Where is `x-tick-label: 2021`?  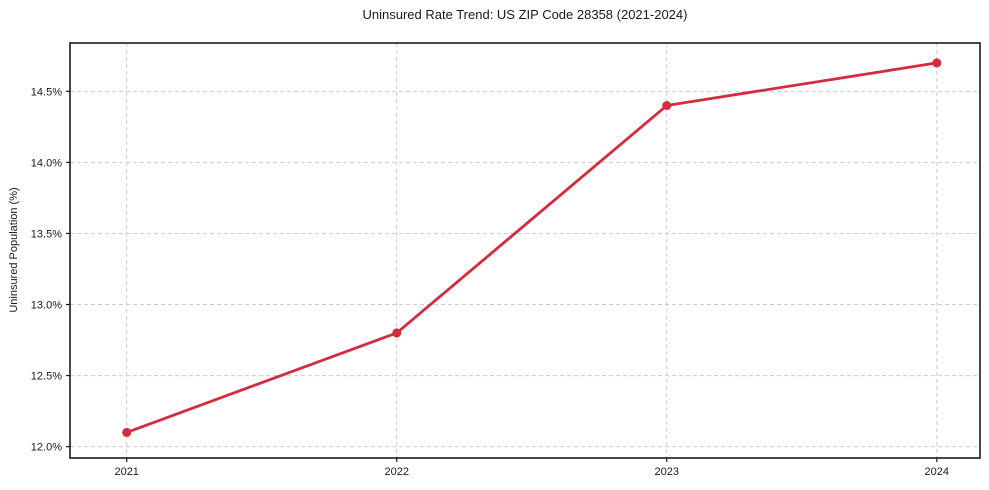
x-tick-label: 2021 is located at coordinates (126, 472).